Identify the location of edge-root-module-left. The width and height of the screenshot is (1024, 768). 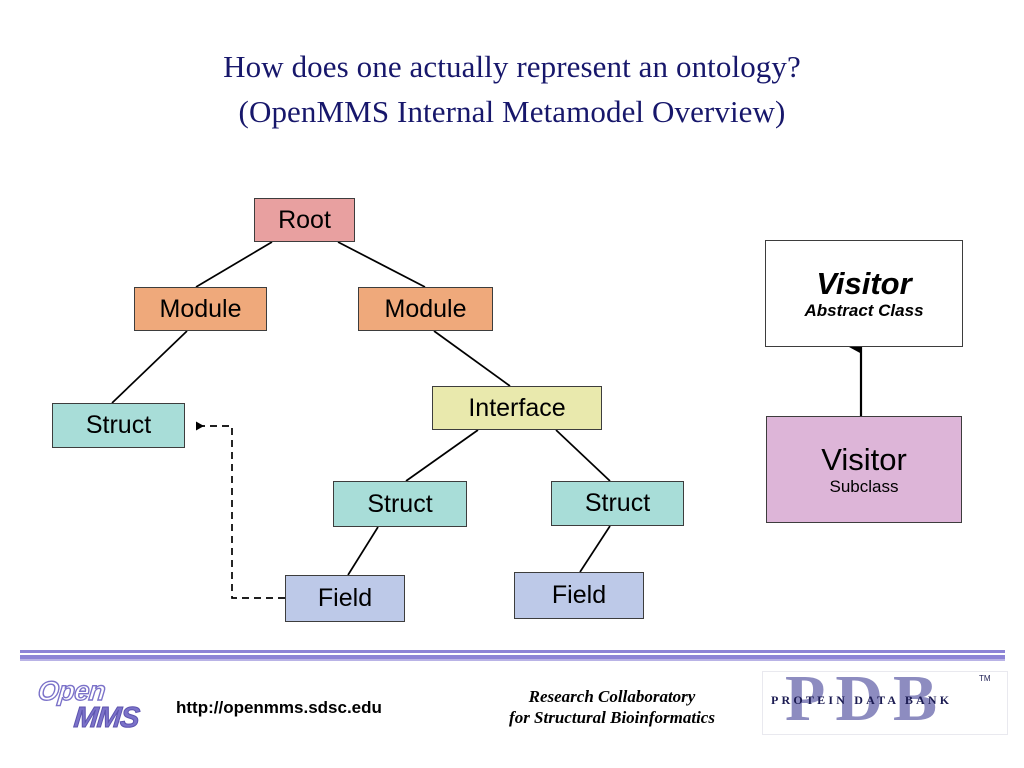
(234, 264).